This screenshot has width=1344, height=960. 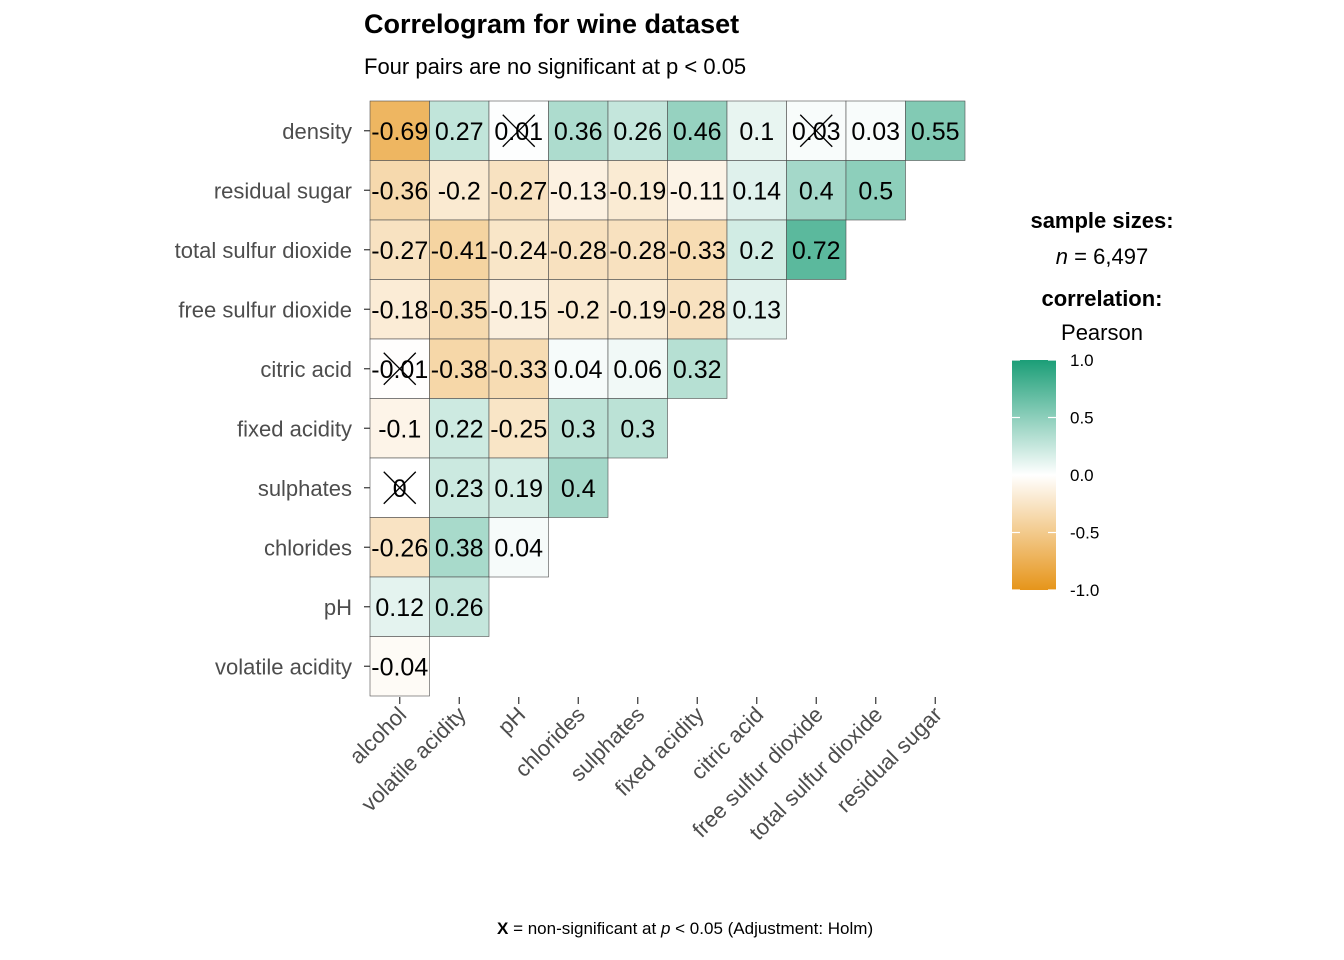 I want to click on y-tick-label-chlorides: chlorides, so click(x=308, y=547).